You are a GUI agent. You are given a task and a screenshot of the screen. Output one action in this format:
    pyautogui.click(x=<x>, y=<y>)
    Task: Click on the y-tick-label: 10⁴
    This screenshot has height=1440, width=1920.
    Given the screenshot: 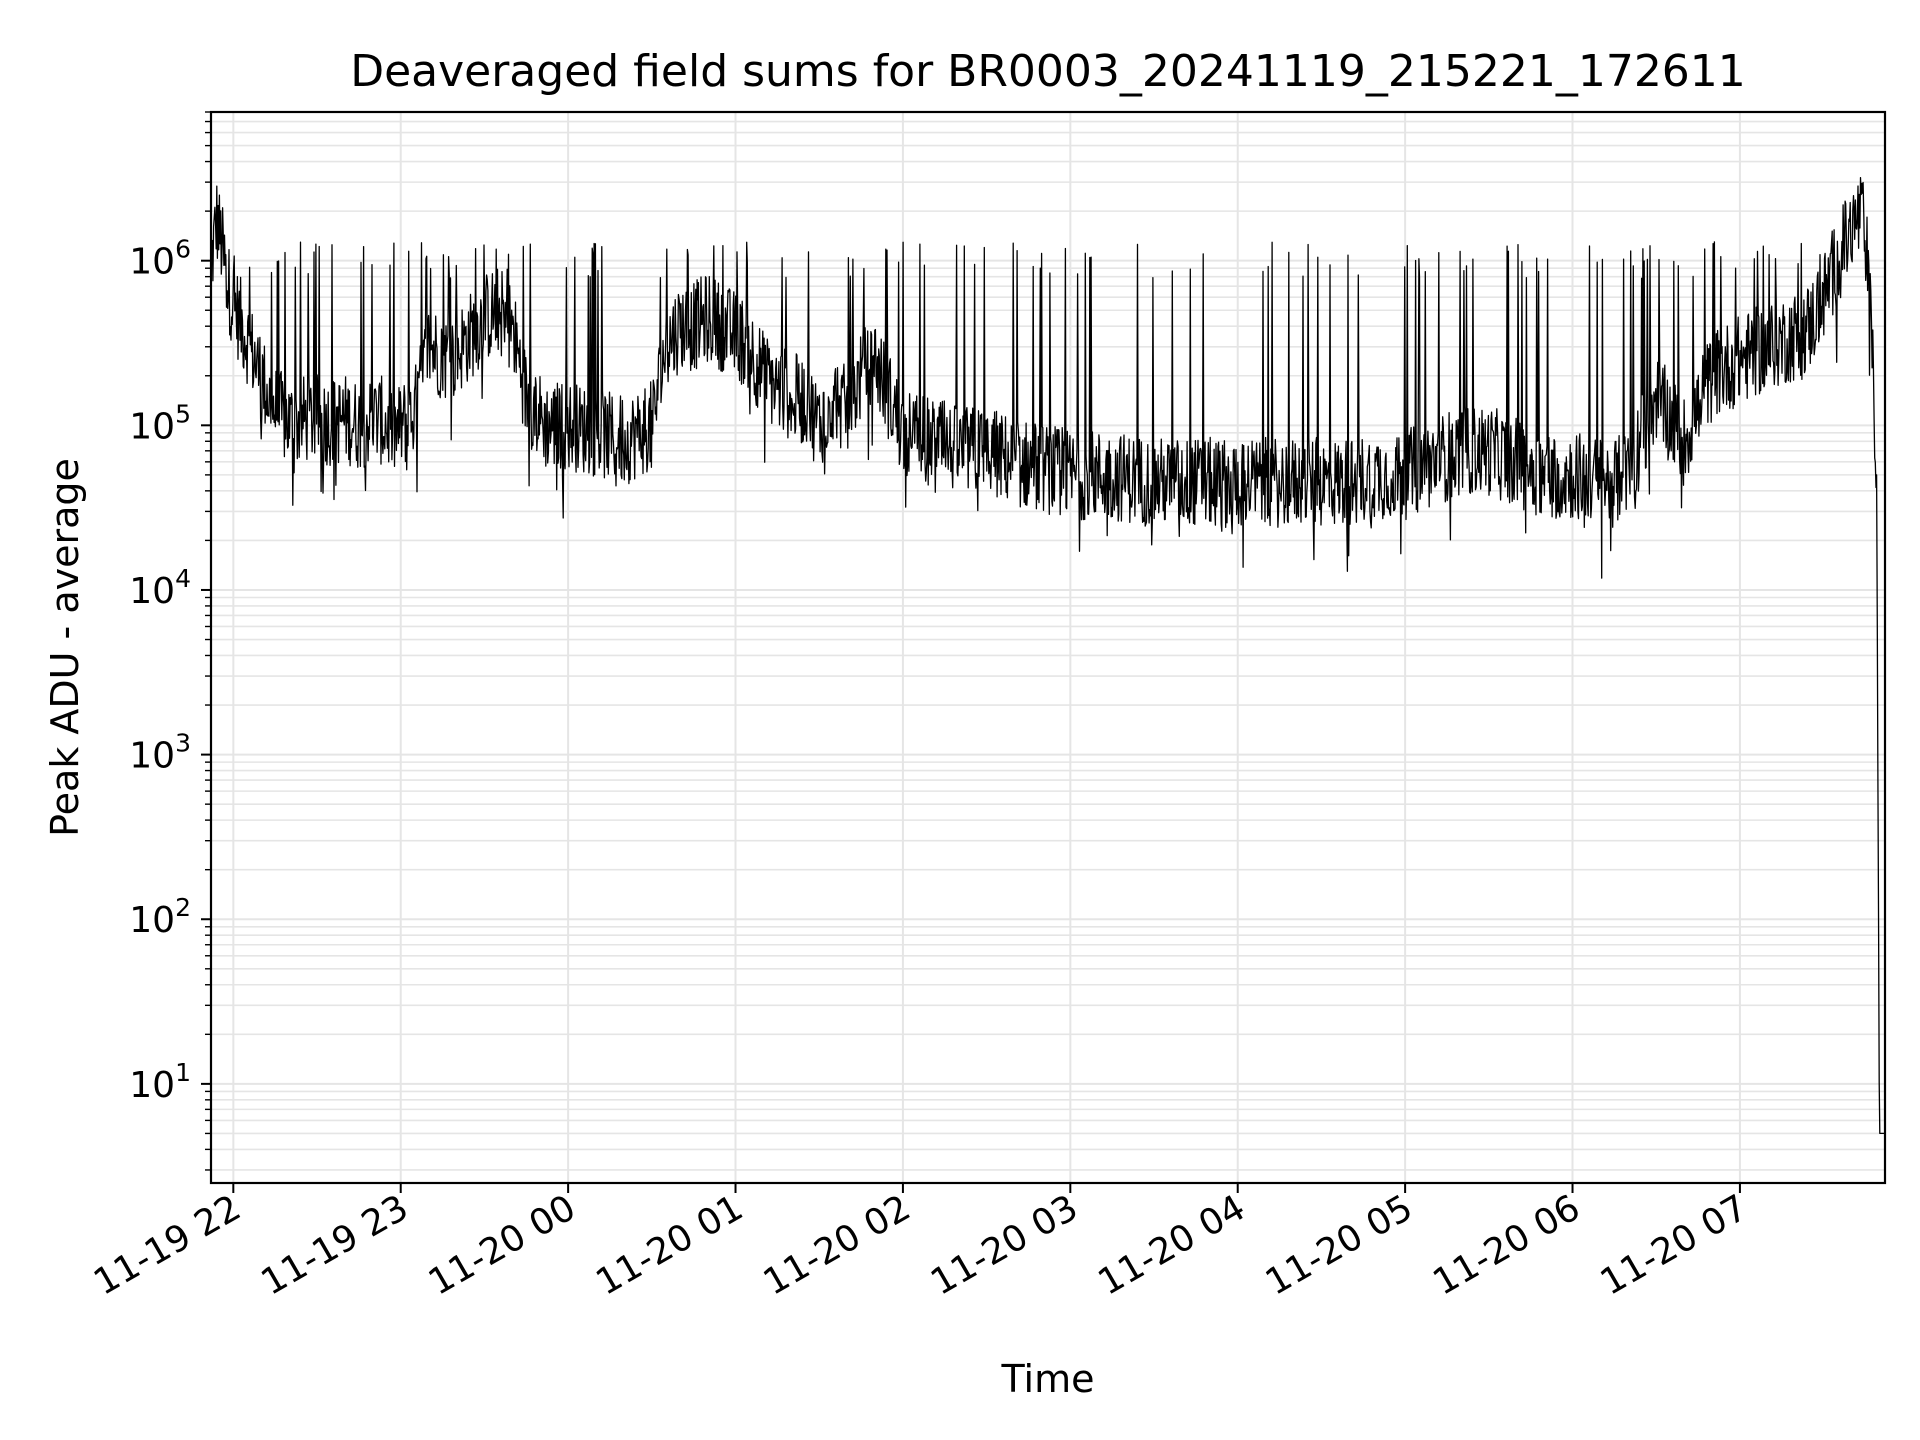 What is the action you would take?
    pyautogui.click(x=160, y=588)
    